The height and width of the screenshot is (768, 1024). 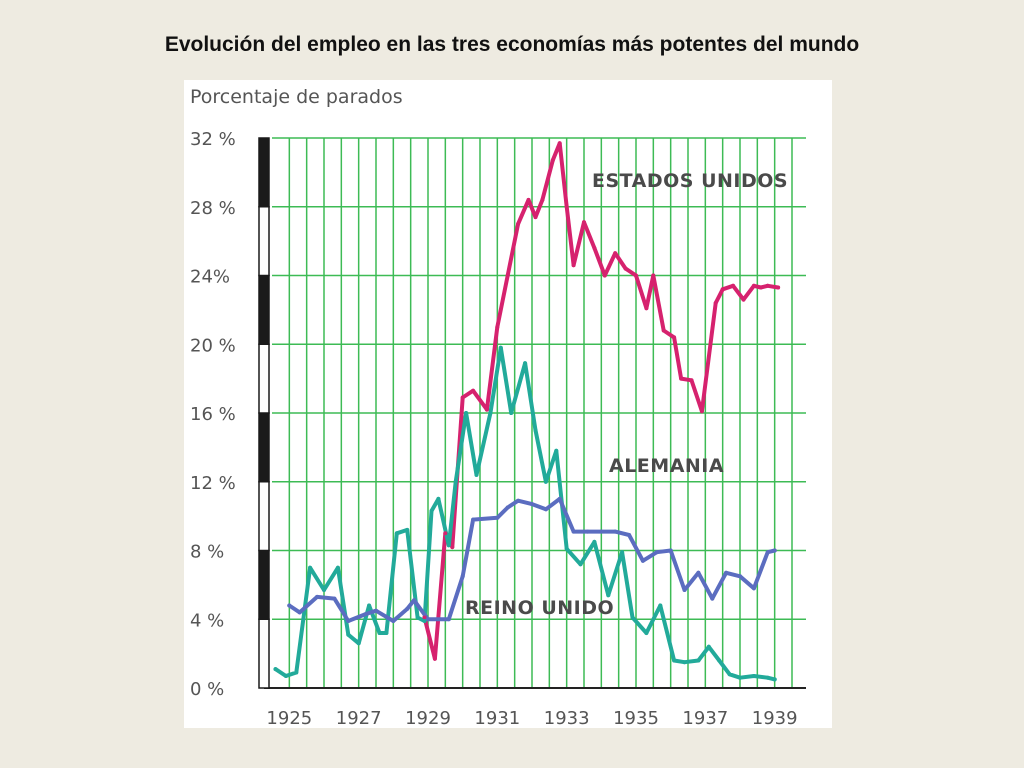 What do you see at coordinates (210, 277) in the screenshot?
I see `y-tick-label: 24%` at bounding box center [210, 277].